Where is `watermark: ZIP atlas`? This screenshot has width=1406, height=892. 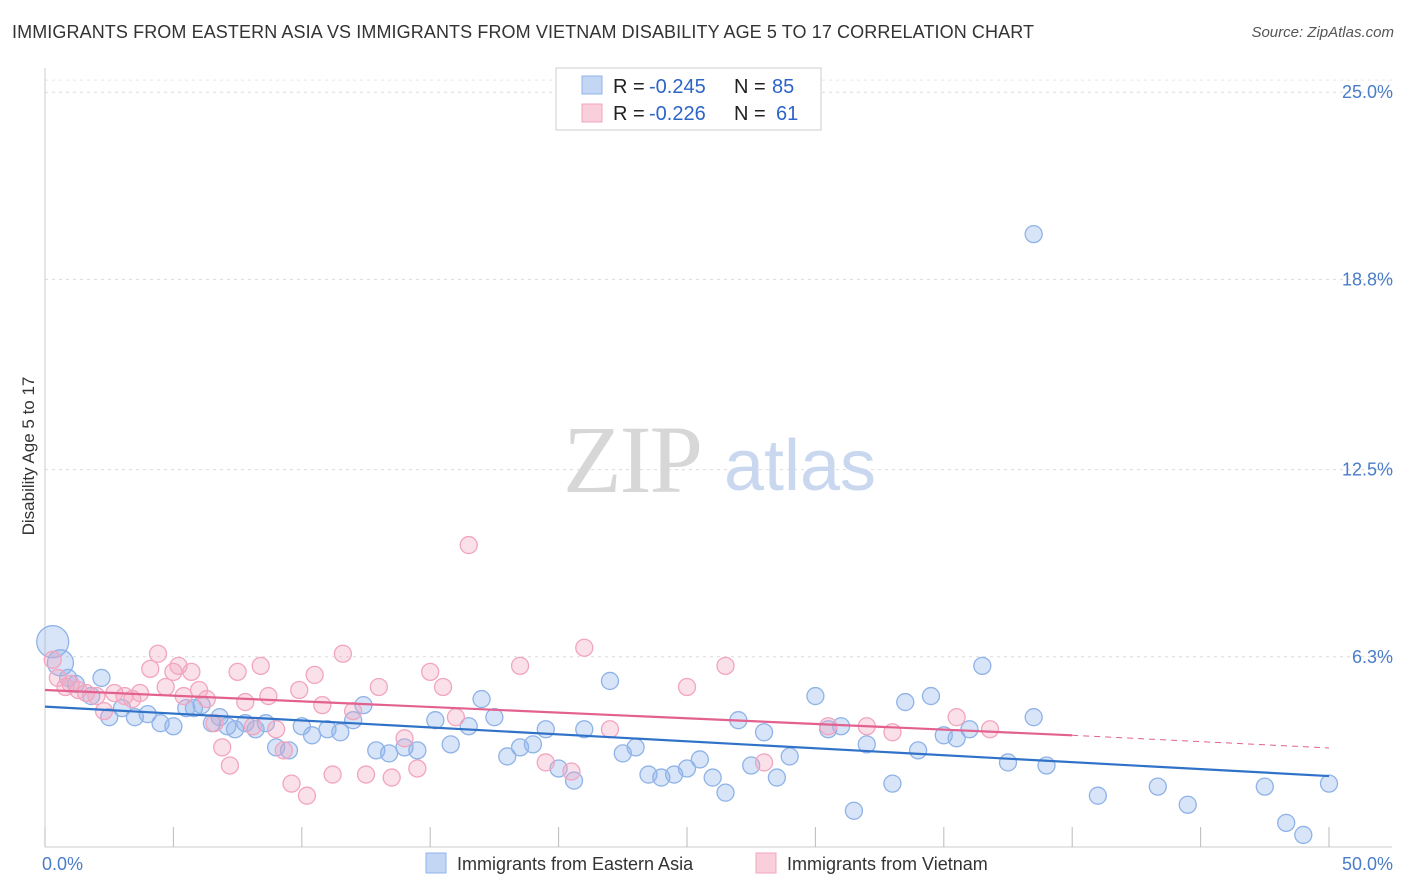 watermark: ZIP atlas is located at coordinates (719, 459).